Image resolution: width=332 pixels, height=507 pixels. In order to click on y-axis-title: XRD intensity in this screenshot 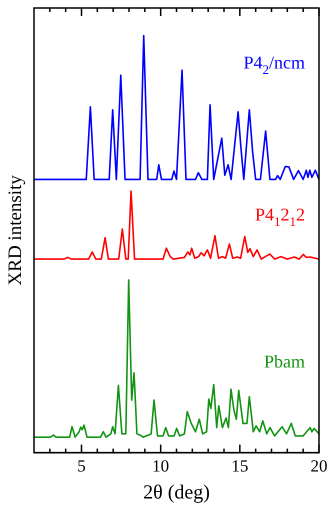, I will do `click(15, 230)`.